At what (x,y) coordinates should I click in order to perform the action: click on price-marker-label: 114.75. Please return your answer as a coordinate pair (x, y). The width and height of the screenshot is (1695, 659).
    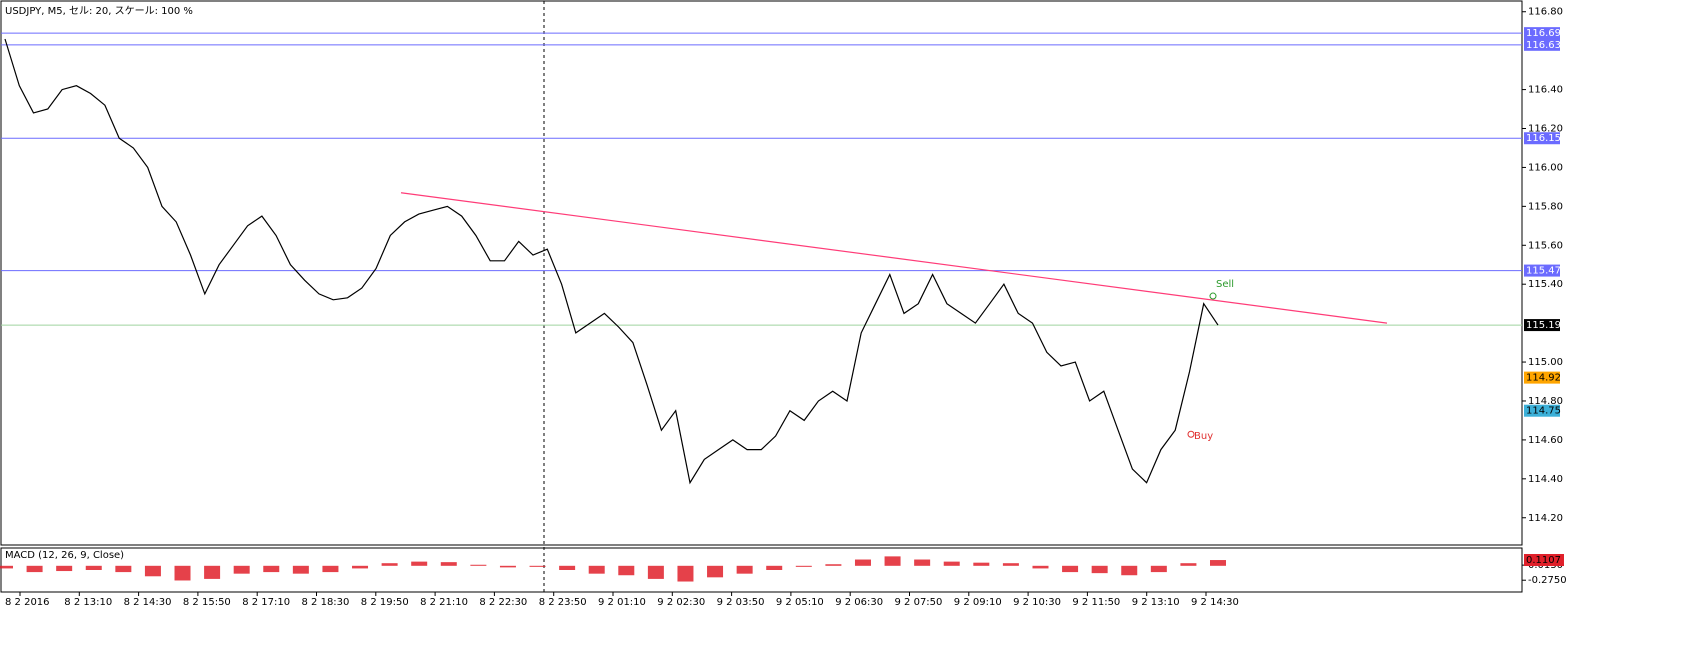
    Looking at the image, I should click on (1543, 411).